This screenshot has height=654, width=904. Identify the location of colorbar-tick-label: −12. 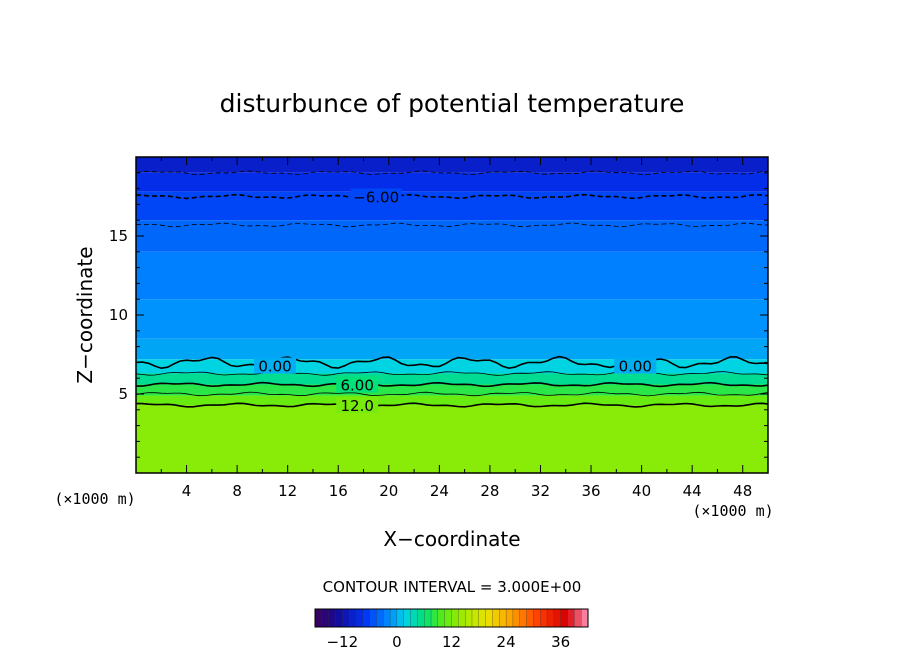
(342, 642).